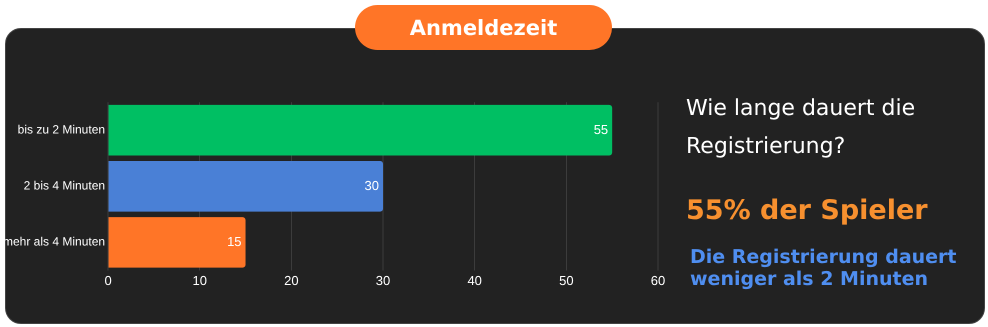  What do you see at coordinates (801, 128) in the screenshot?
I see `text: Wie lange dauert die Registrierung?` at bounding box center [801, 128].